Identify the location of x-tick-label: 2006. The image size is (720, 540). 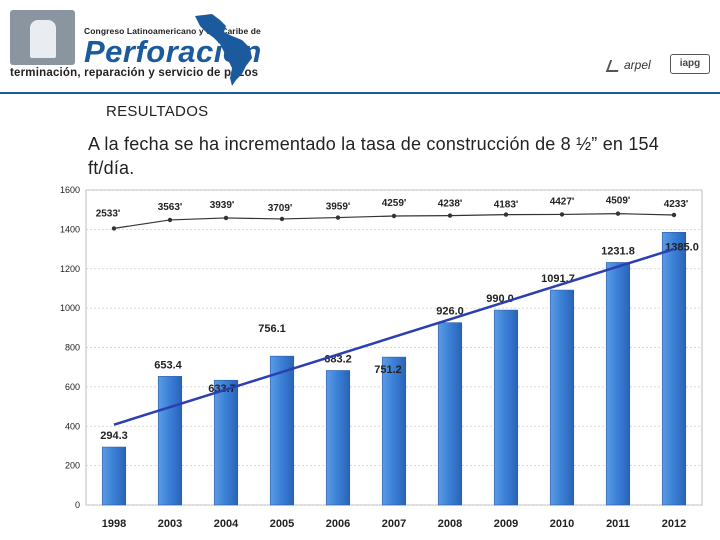
(338, 524).